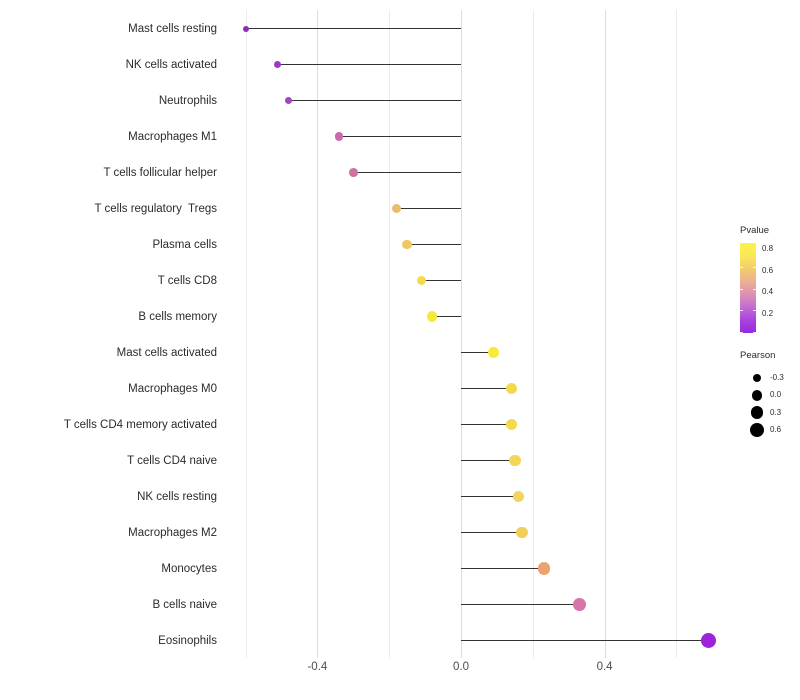  What do you see at coordinates (748, 288) in the screenshot?
I see `pvalue-colorbar` at bounding box center [748, 288].